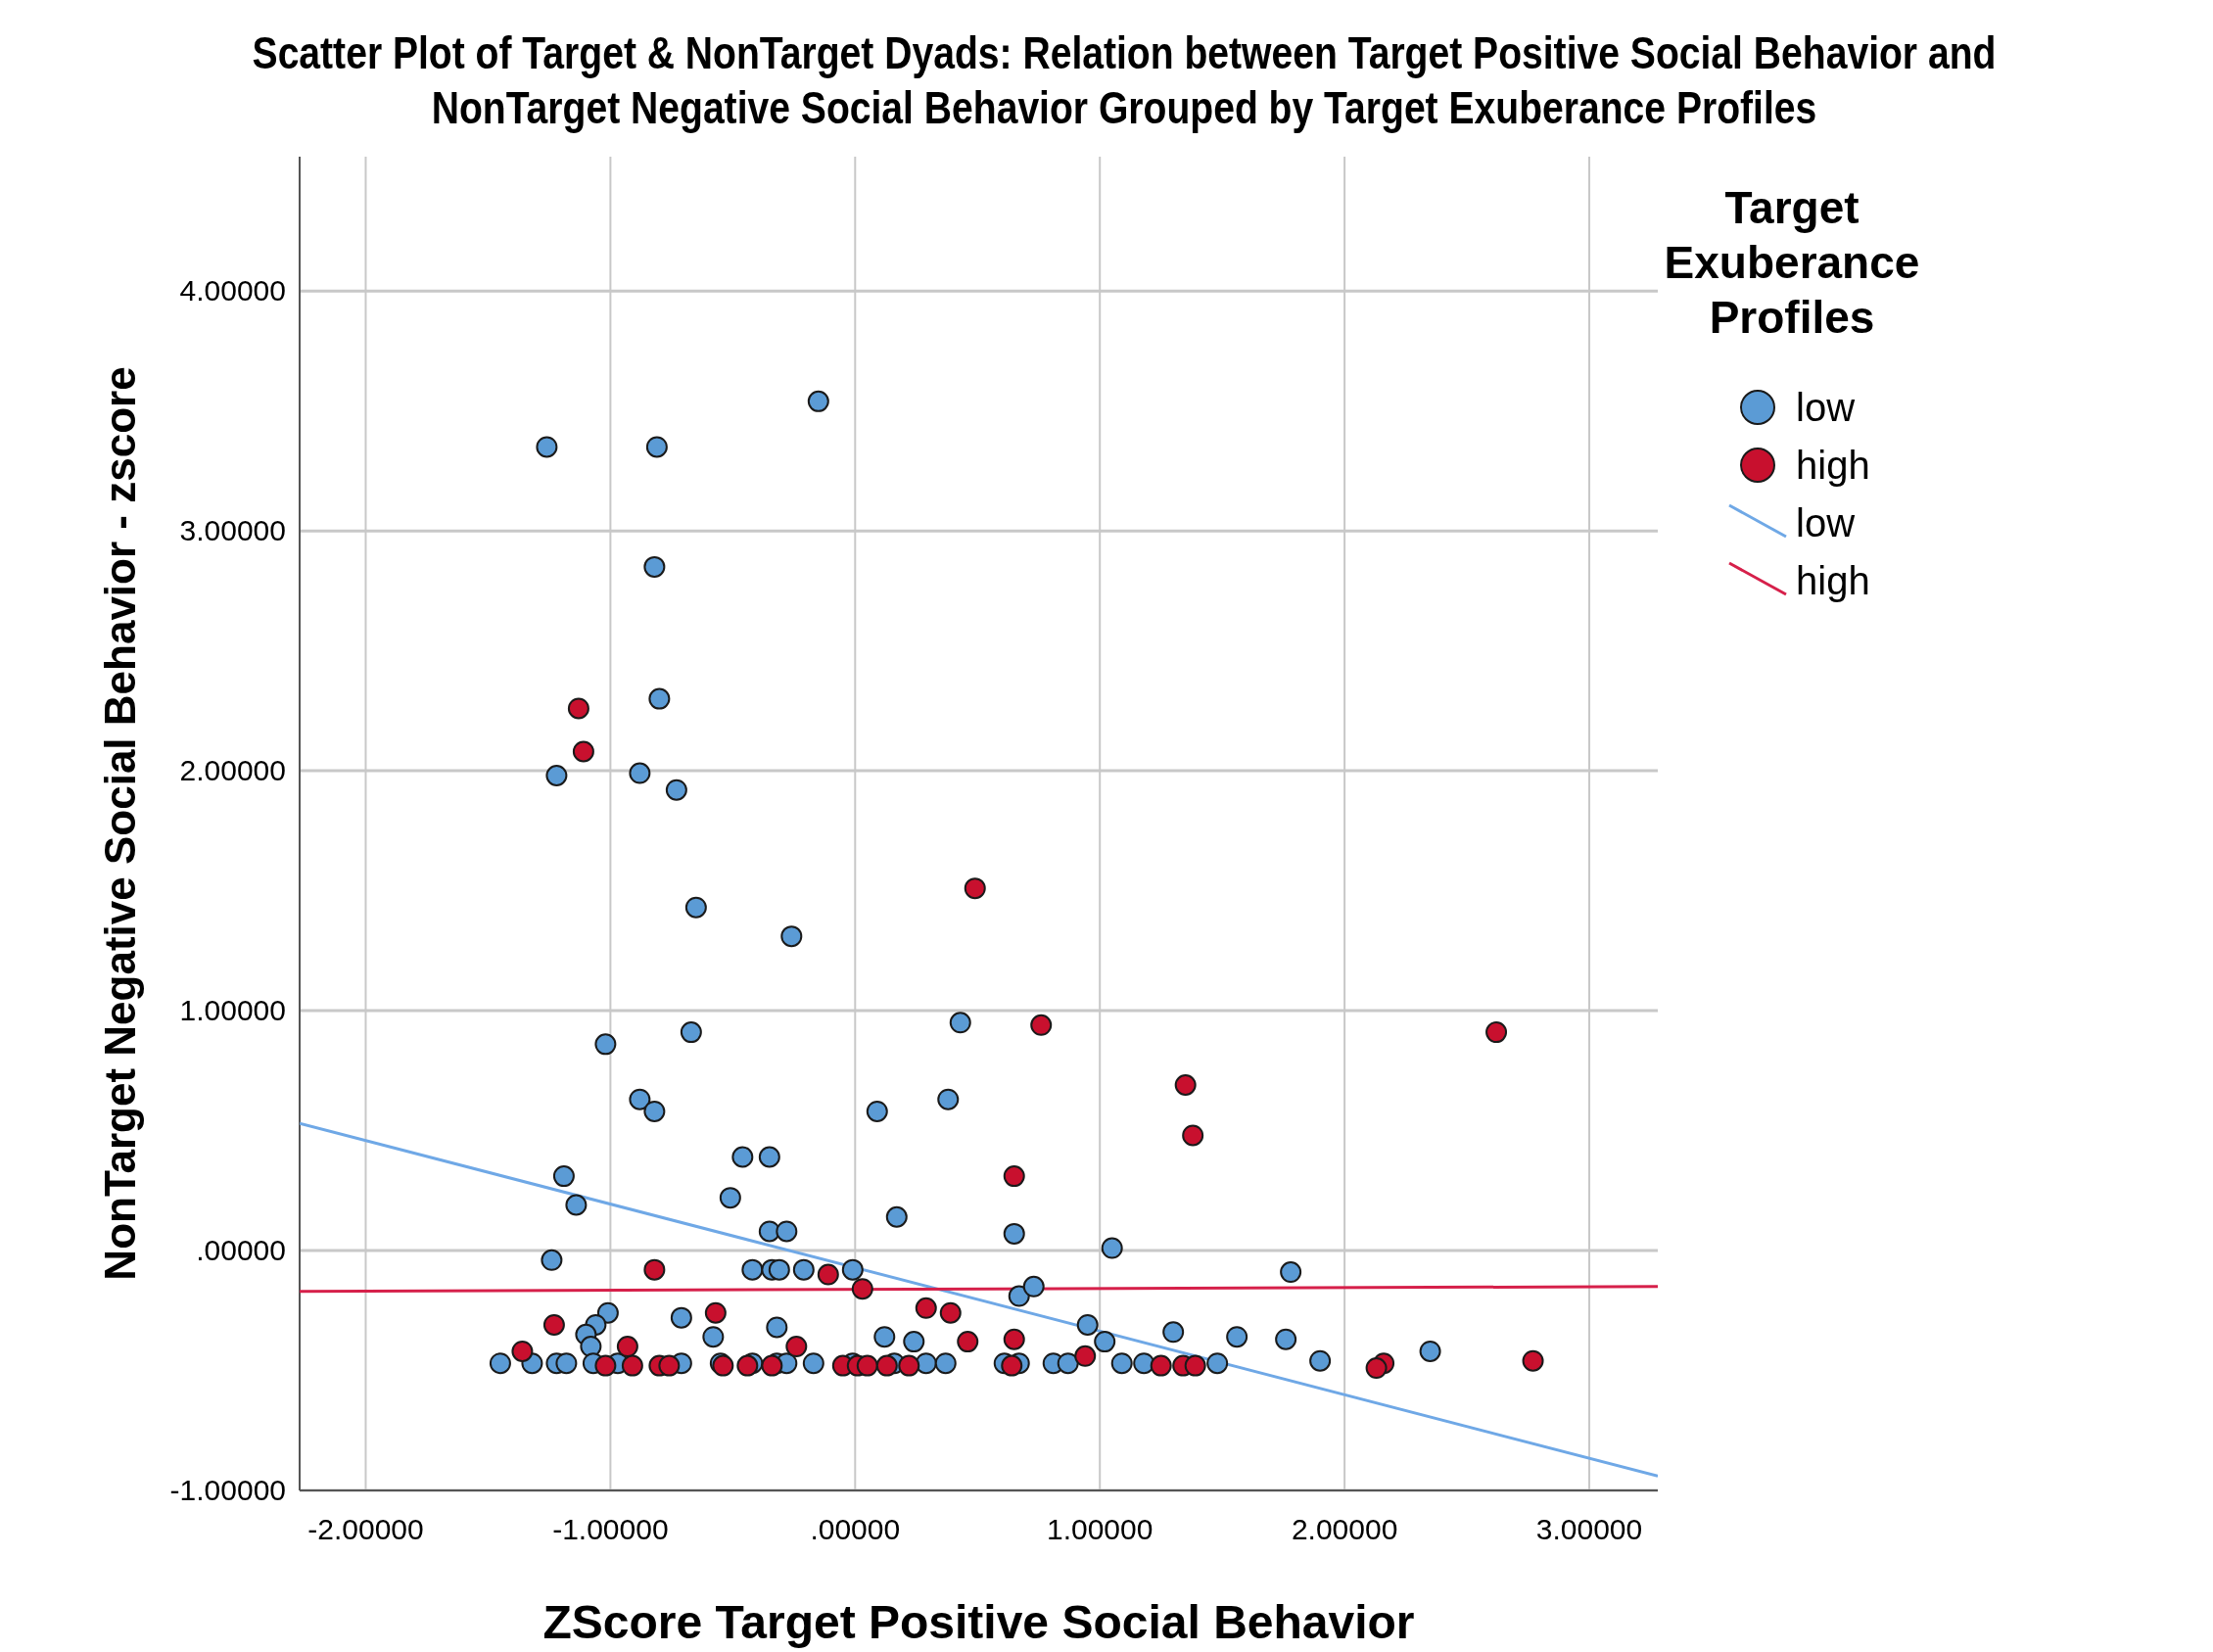 Image resolution: width=2213 pixels, height=1652 pixels. Describe the element at coordinates (1792, 262) in the screenshot. I see `legend-title: Target Exuberance Profiles` at that location.